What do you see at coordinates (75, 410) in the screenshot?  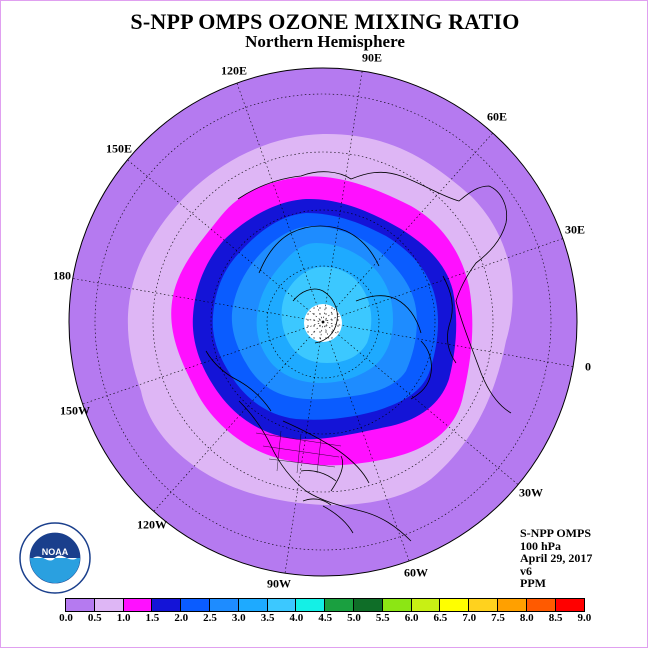 I see `lon-label-150w: 150W` at bounding box center [75, 410].